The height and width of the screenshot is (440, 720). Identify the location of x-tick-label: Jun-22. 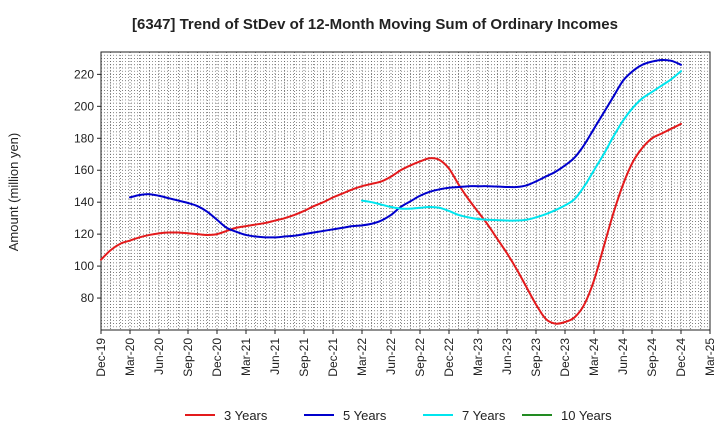
(391, 356).